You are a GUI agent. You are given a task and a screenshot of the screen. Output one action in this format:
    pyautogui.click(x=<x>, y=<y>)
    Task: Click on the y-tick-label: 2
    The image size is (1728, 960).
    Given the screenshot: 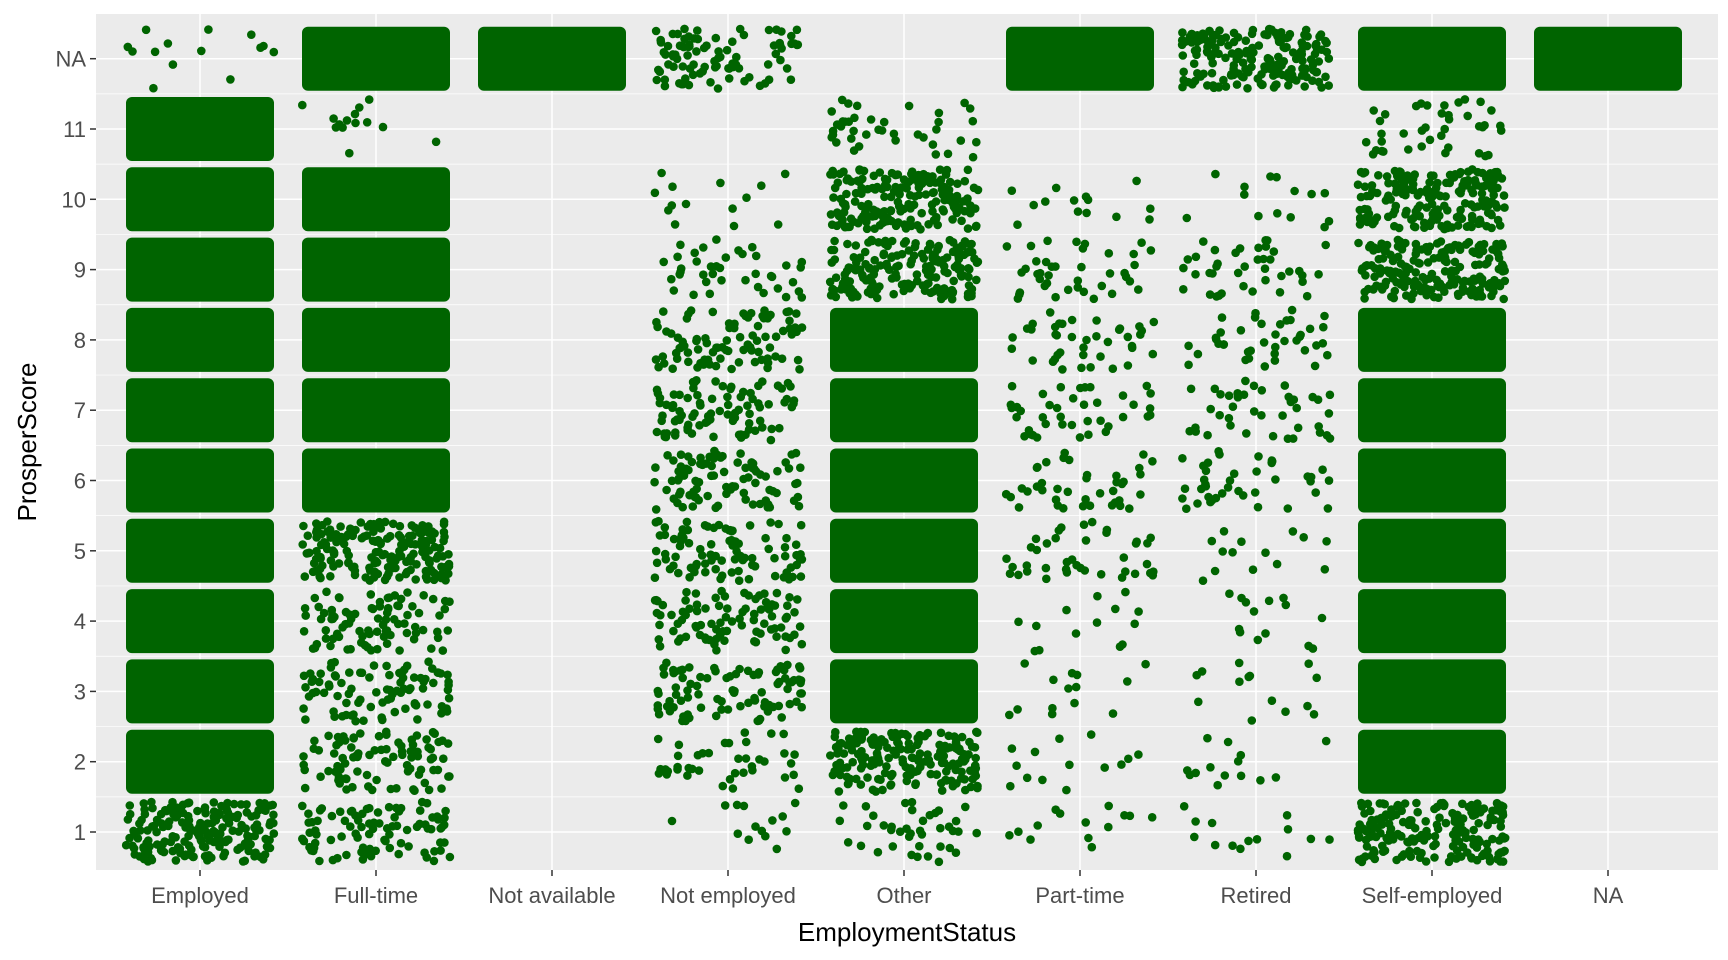 What is the action you would take?
    pyautogui.click(x=80, y=762)
    